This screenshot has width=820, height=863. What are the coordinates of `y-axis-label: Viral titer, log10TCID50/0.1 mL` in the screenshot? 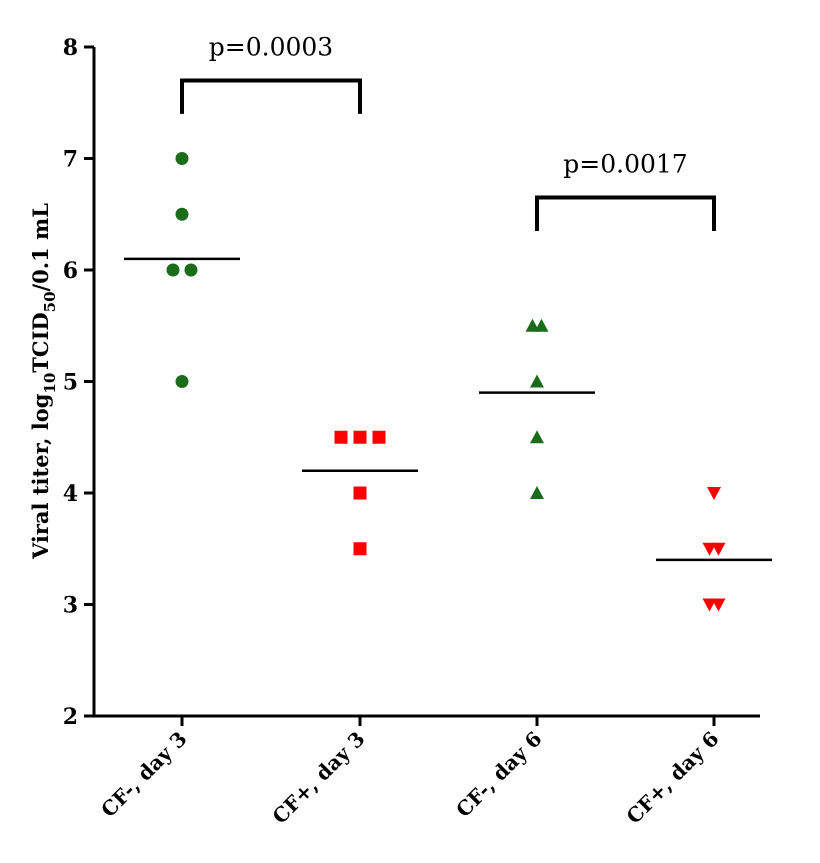 It's located at (43, 381).